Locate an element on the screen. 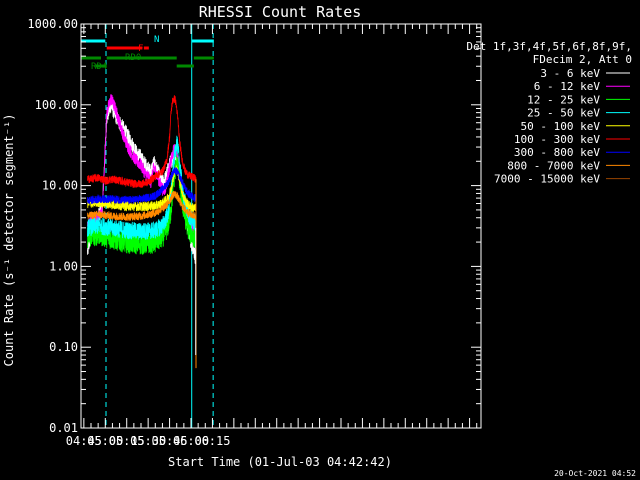 The image size is (640, 480). y-tick-label: 0.10 is located at coordinates (63, 347).